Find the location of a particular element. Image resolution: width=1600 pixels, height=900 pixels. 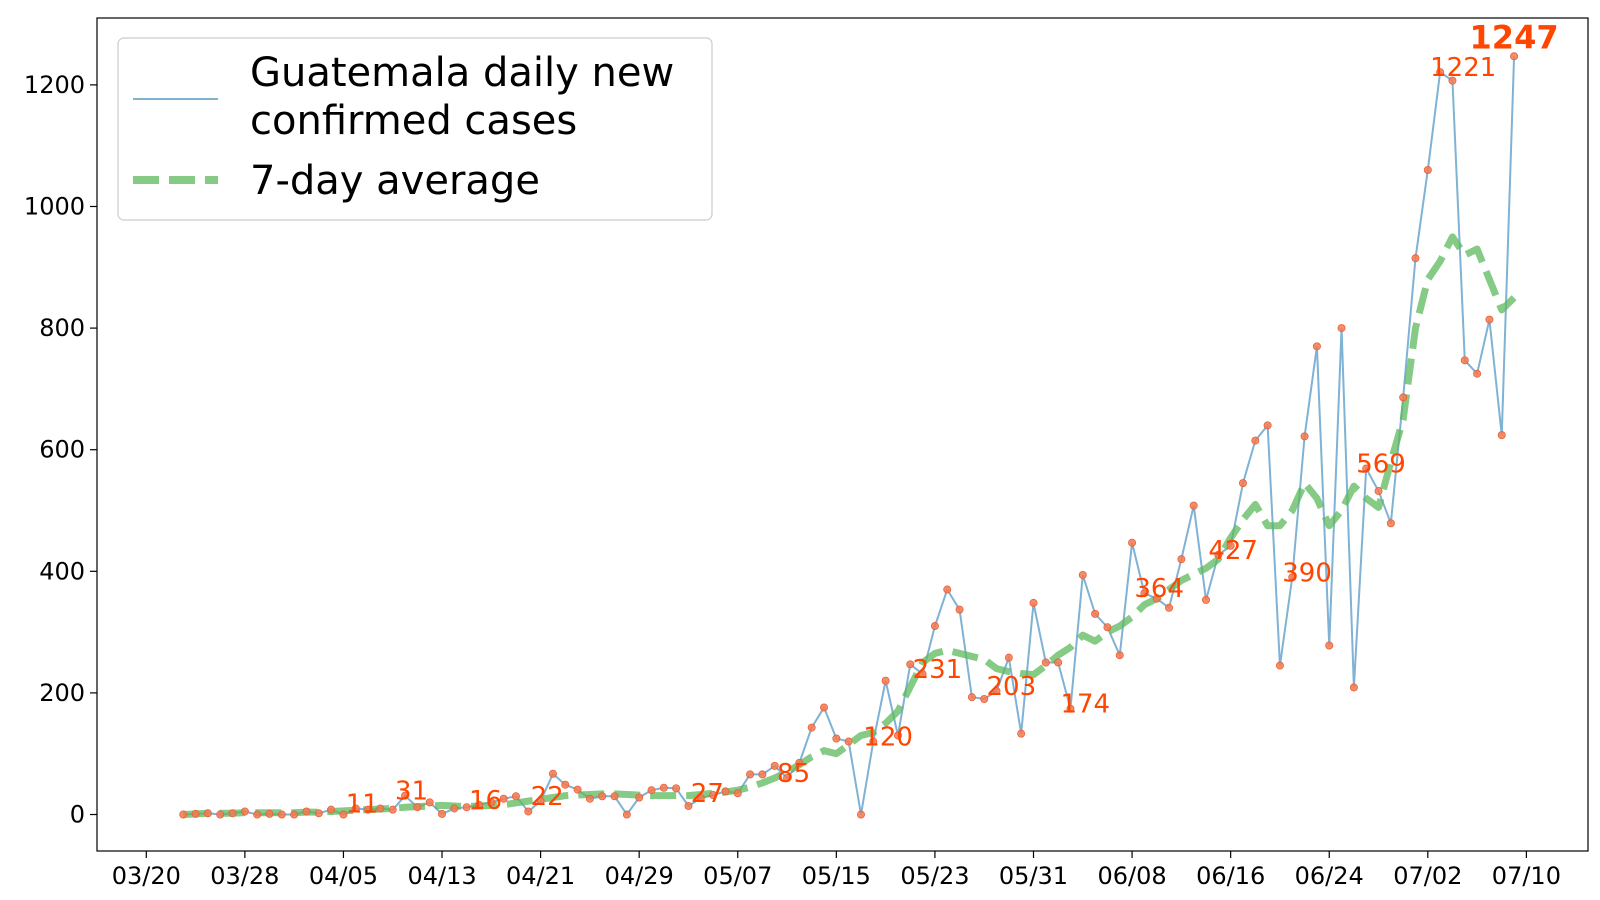

x-tick-label: 05/15 is located at coordinates (836, 876).